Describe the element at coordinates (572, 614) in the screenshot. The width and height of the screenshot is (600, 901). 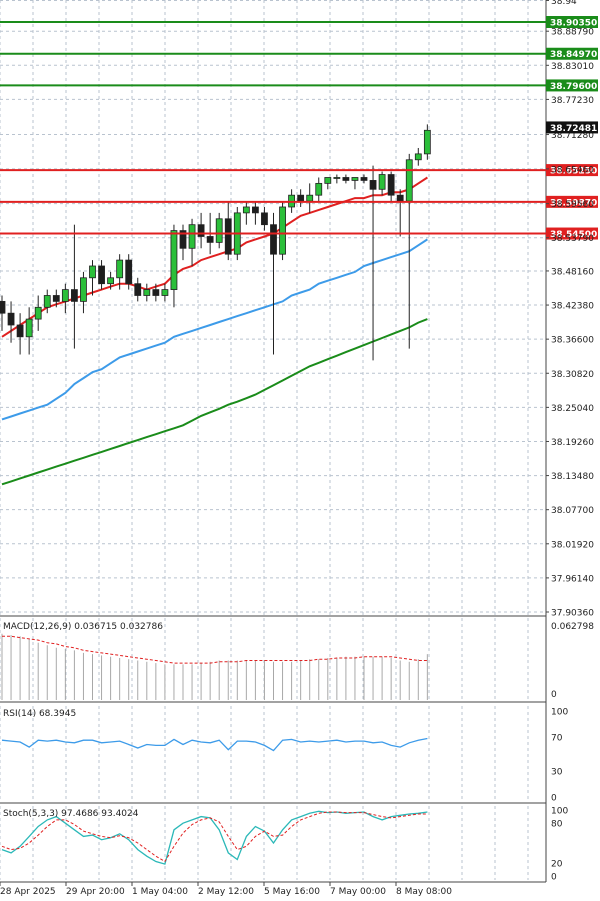
I see `price-tick-label: 37.90360` at that location.